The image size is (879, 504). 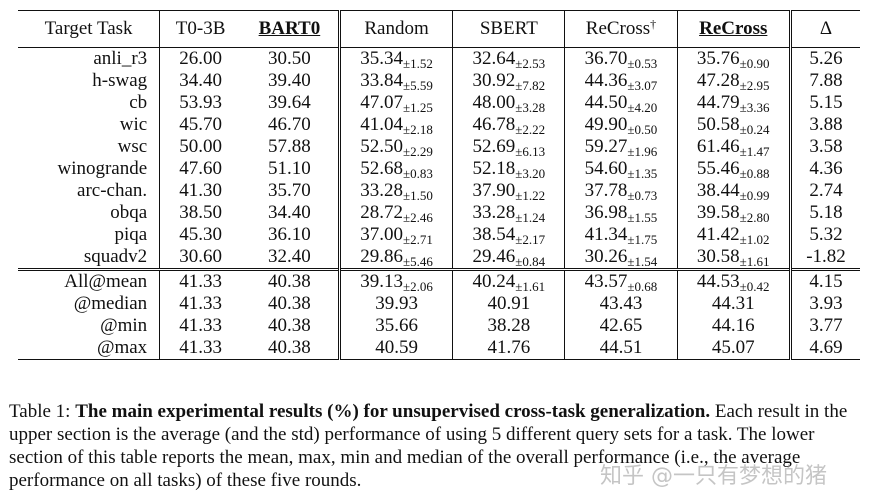 What do you see at coordinates (642, 195) in the screenshot?
I see `cell-recross-dagger-std: ±0.73` at bounding box center [642, 195].